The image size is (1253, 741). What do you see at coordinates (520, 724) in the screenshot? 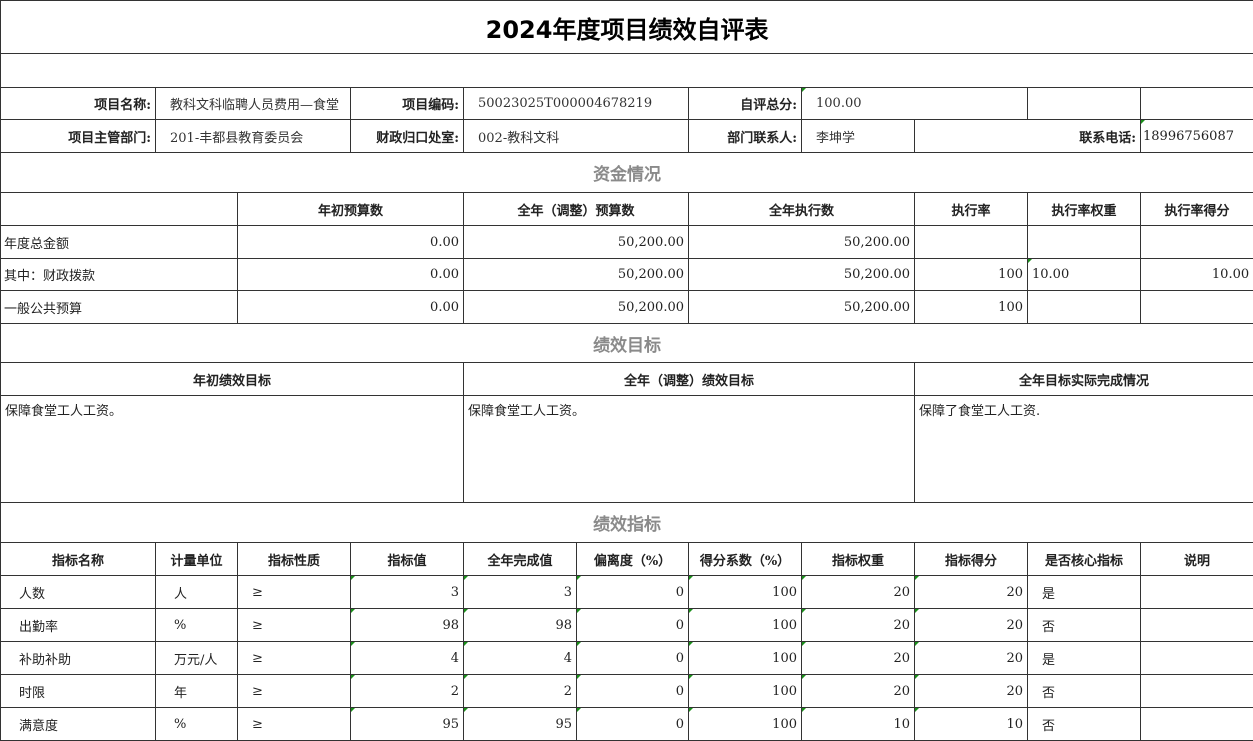
I see `completed-value-cell: 95` at bounding box center [520, 724].